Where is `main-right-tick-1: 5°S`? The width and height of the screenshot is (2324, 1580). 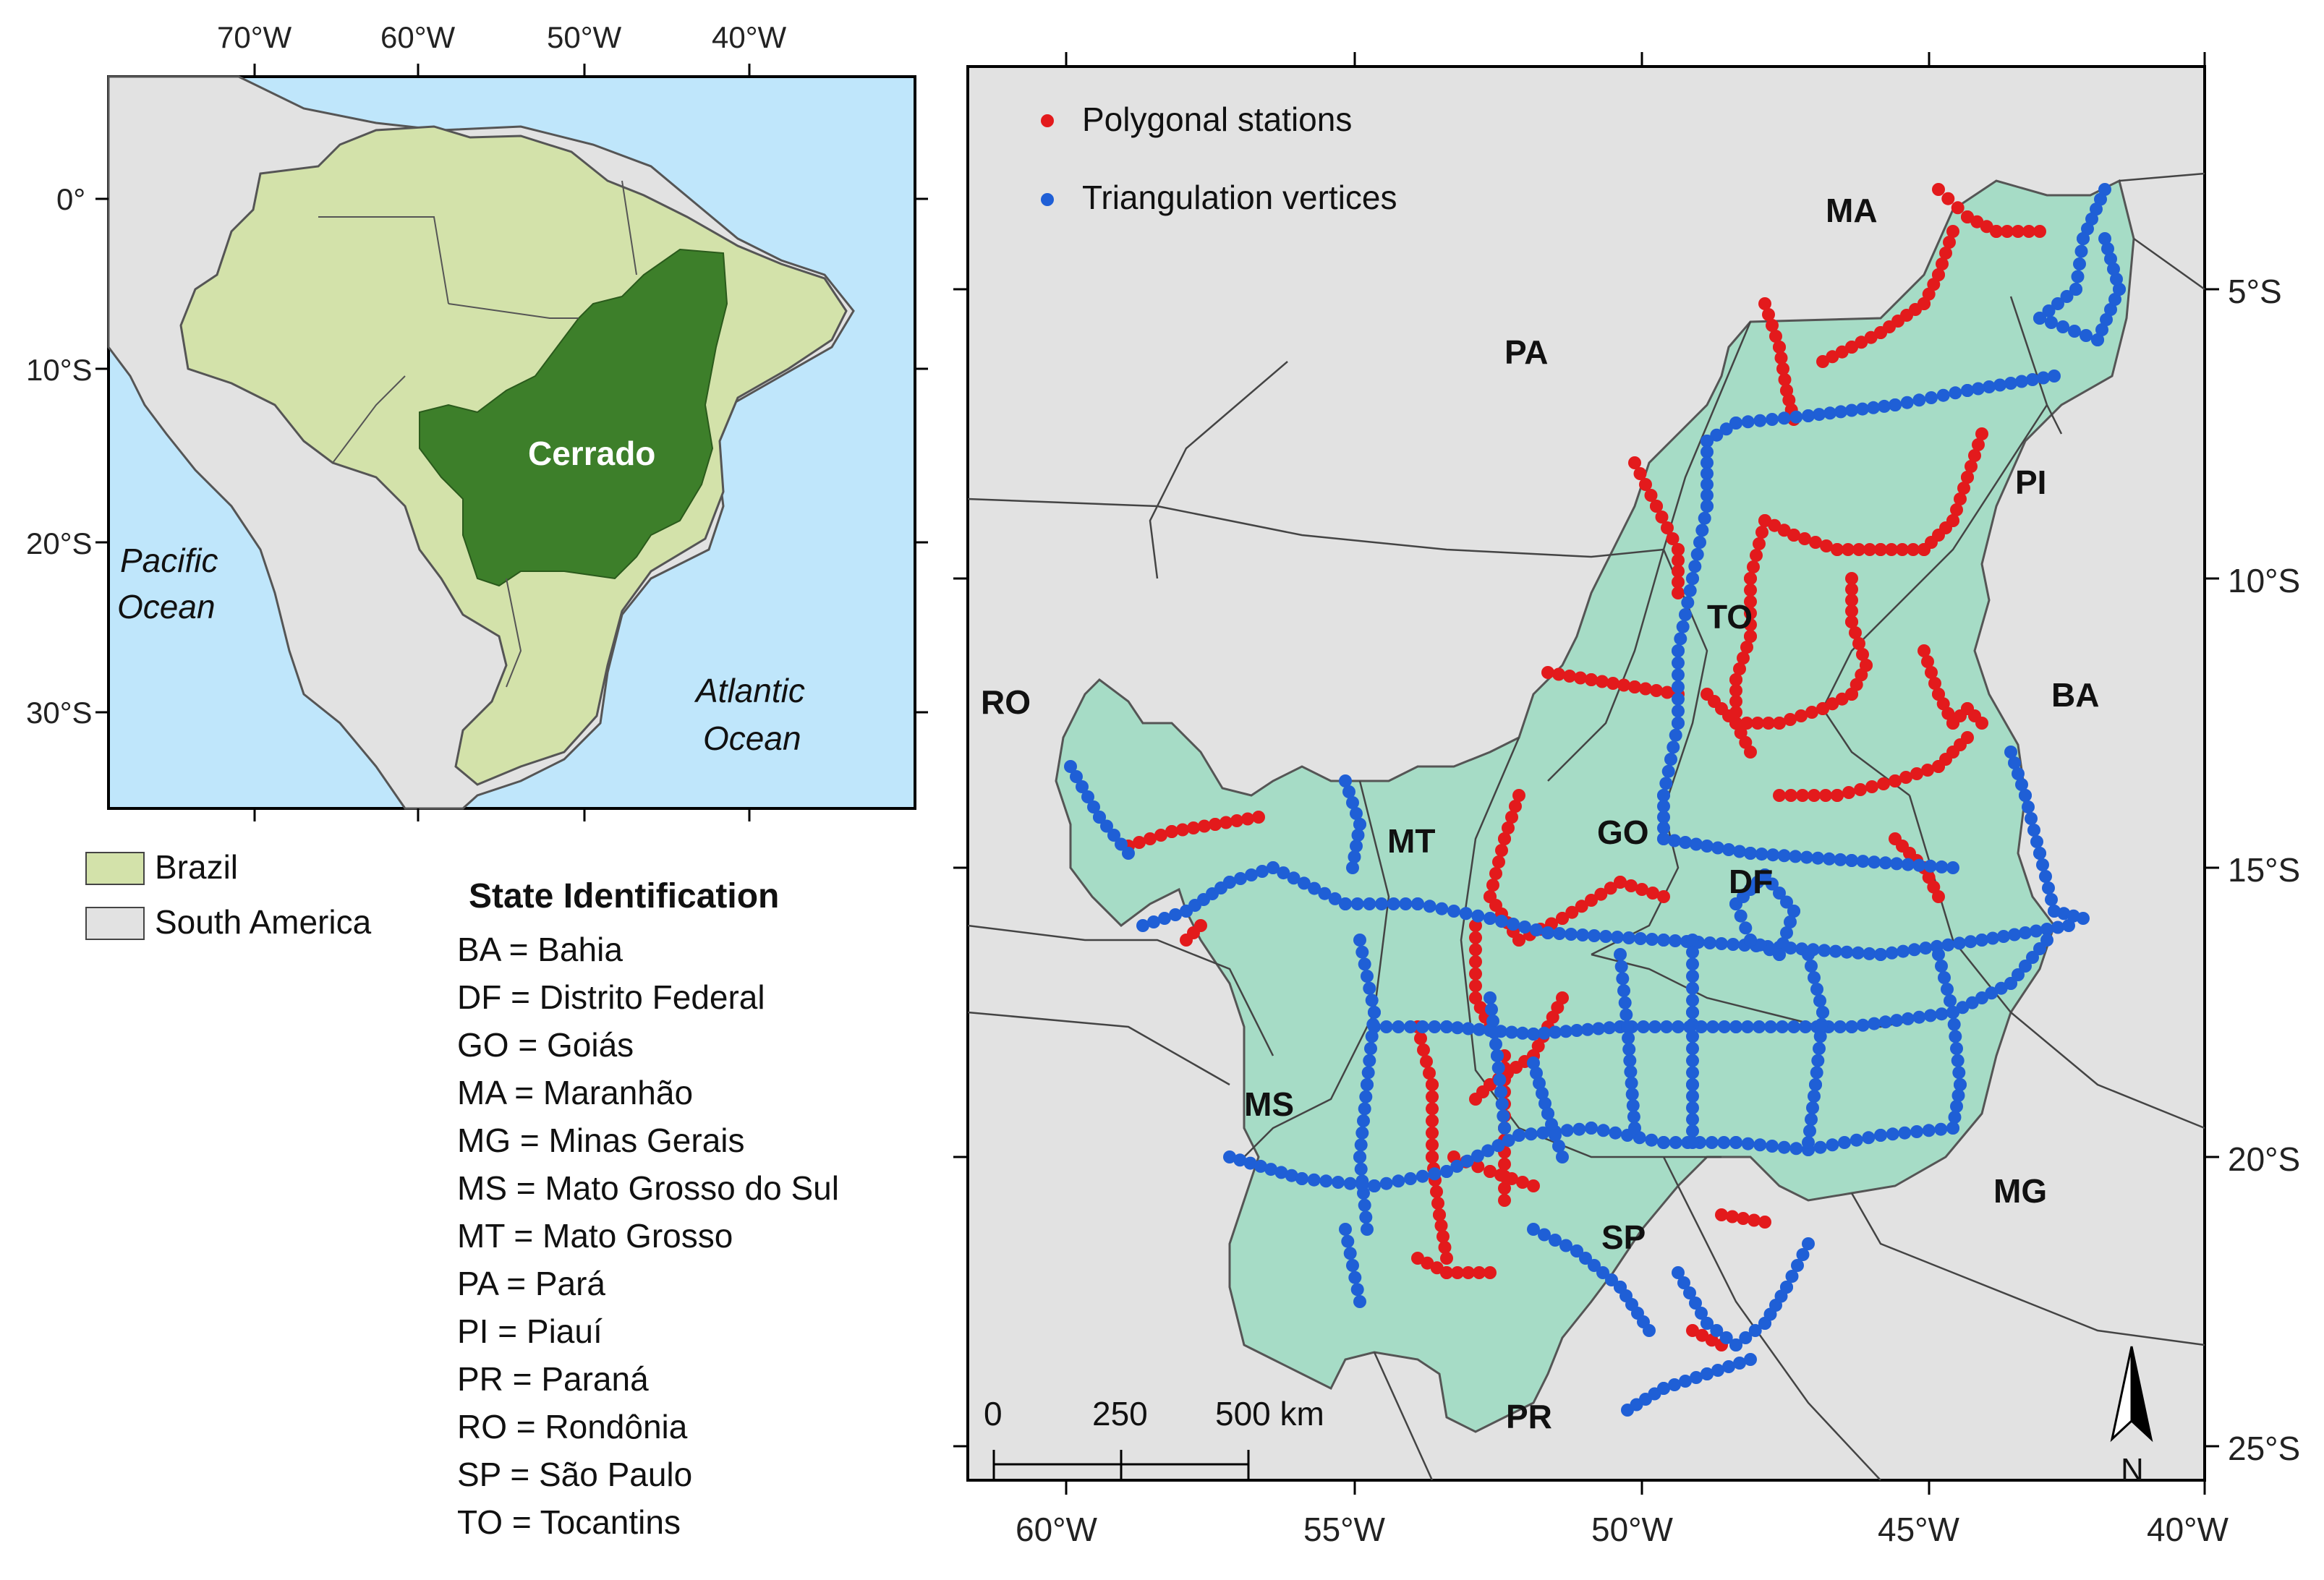
main-right-tick-1: 5°S is located at coordinates (2255, 291).